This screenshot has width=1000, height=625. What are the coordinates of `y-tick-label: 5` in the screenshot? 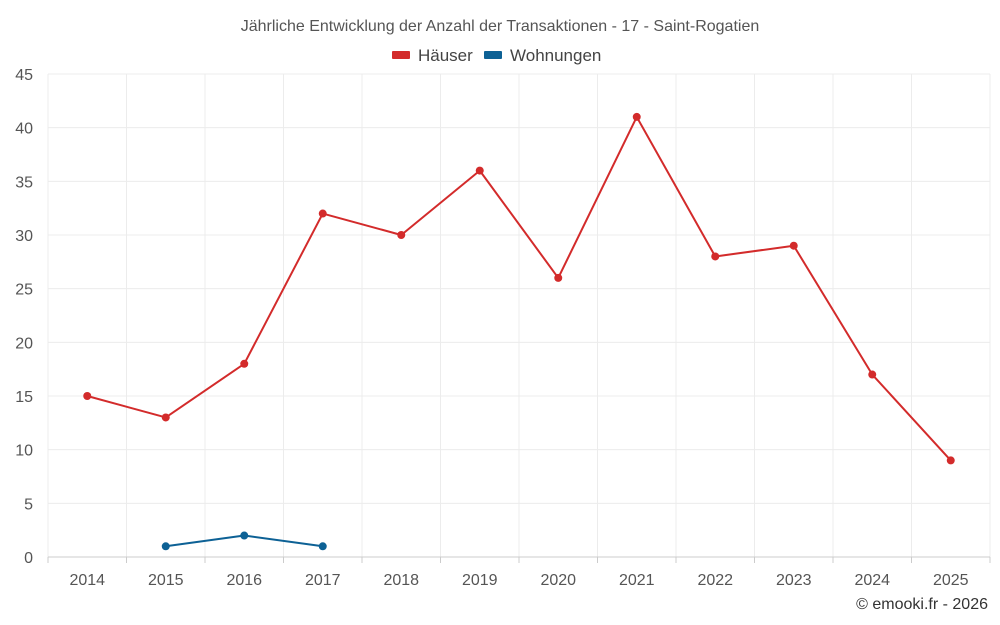 It's located at (28, 504).